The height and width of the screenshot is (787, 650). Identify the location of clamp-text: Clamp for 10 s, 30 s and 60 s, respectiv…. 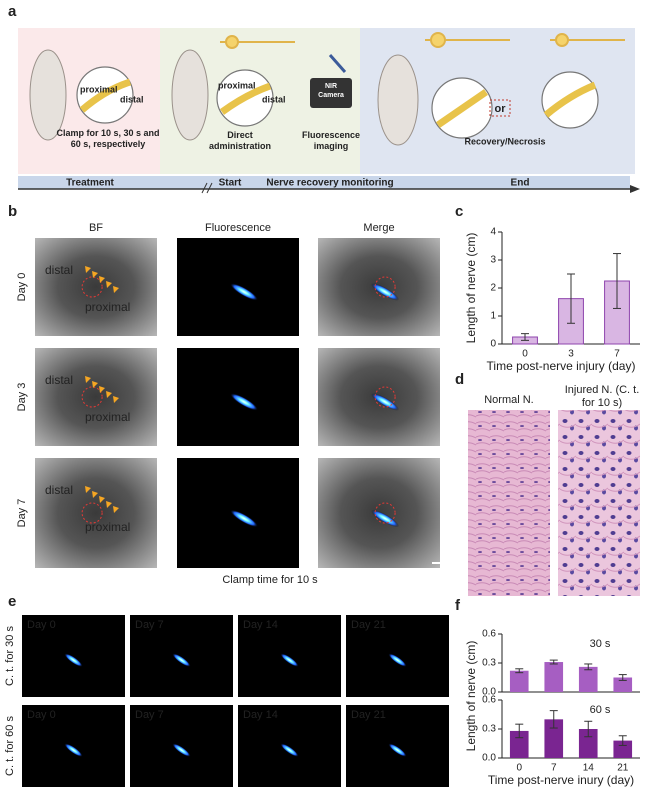
(108, 138).